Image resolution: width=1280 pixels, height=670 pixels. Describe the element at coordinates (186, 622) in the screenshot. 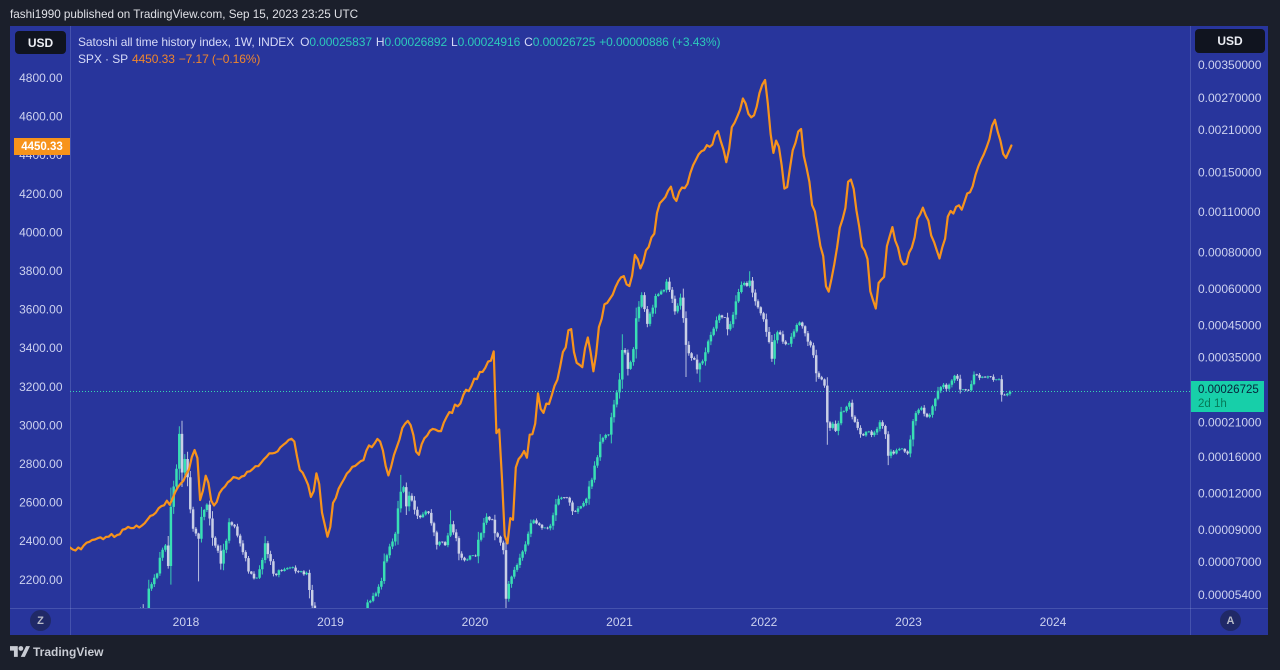

I see `svg-text: 2018` at that location.